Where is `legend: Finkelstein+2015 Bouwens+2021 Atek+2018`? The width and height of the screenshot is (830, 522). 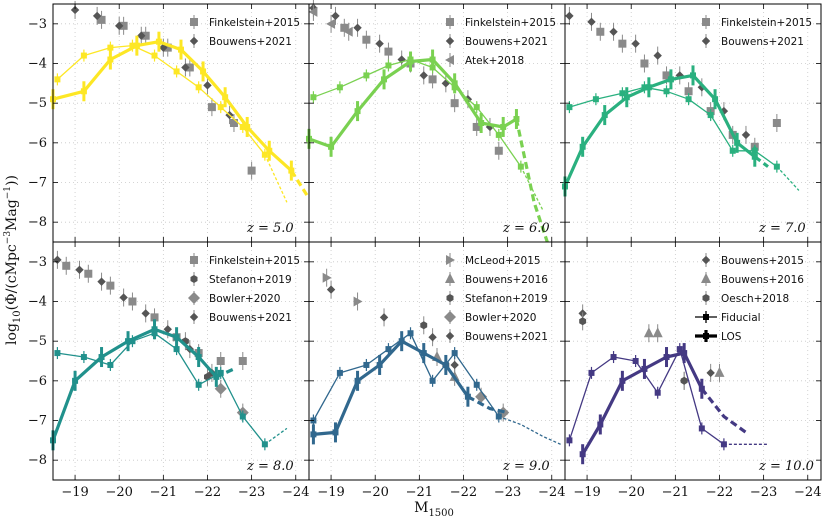 legend: Finkelstein+2015 Bouwens+2021 Atek+2018 is located at coordinates (500, 41).